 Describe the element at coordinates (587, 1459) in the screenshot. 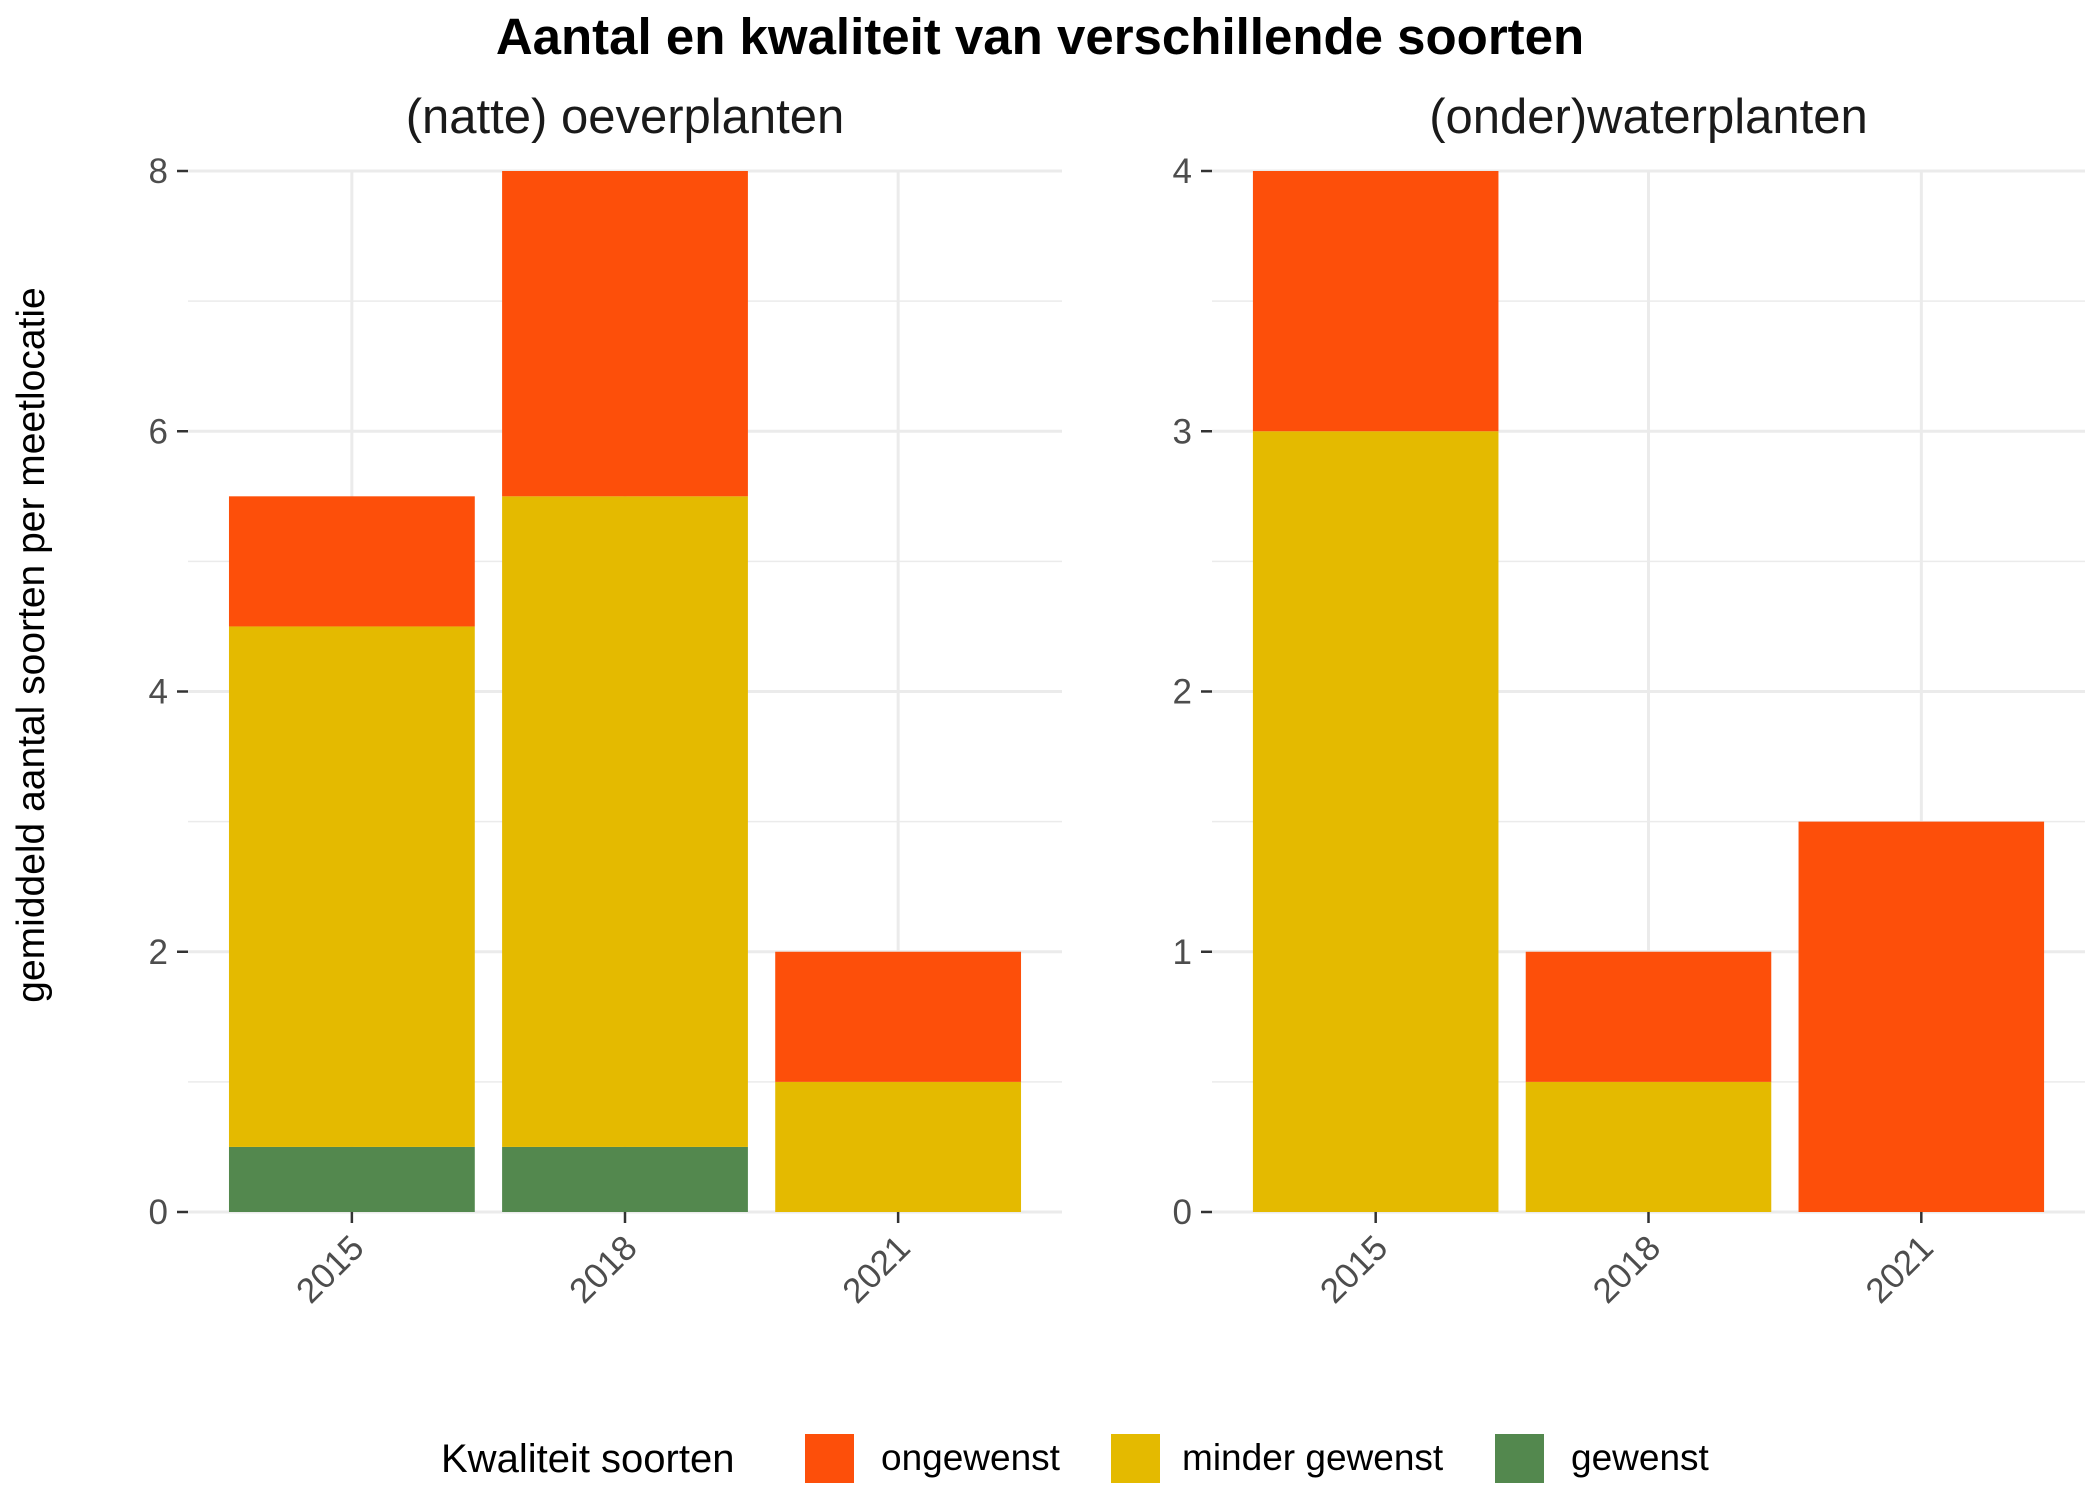

I see `legend-title: Kwaliteit soorten` at that location.